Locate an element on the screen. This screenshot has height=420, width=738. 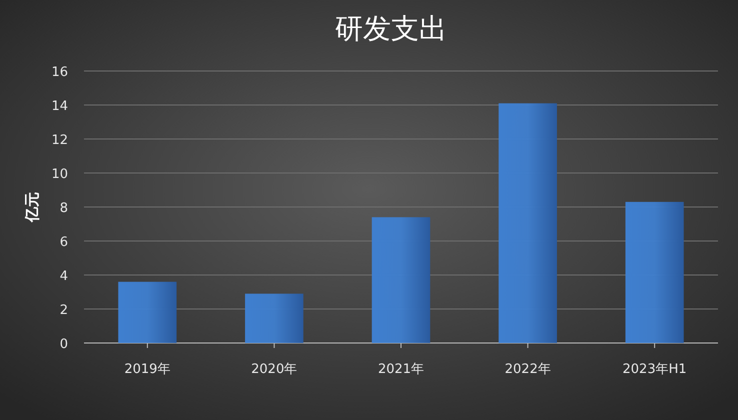
y-tick-label: 10 is located at coordinates (59, 174).